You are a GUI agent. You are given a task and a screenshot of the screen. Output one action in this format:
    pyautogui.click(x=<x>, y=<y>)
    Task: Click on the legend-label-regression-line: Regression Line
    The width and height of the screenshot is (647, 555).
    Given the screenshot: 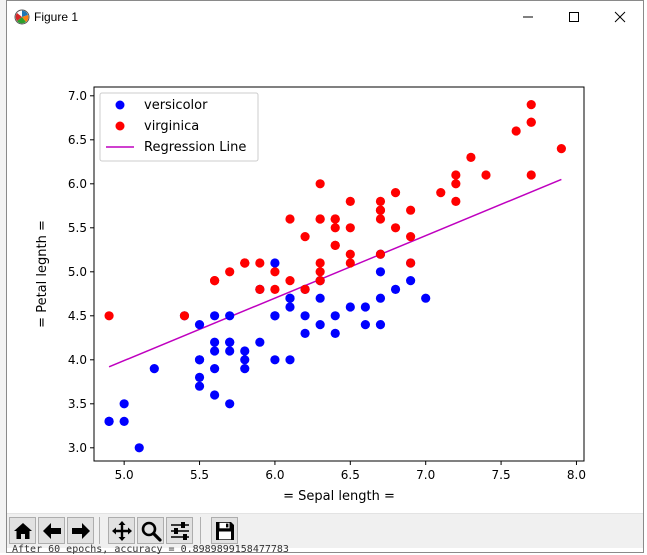 What is the action you would take?
    pyautogui.click(x=195, y=147)
    